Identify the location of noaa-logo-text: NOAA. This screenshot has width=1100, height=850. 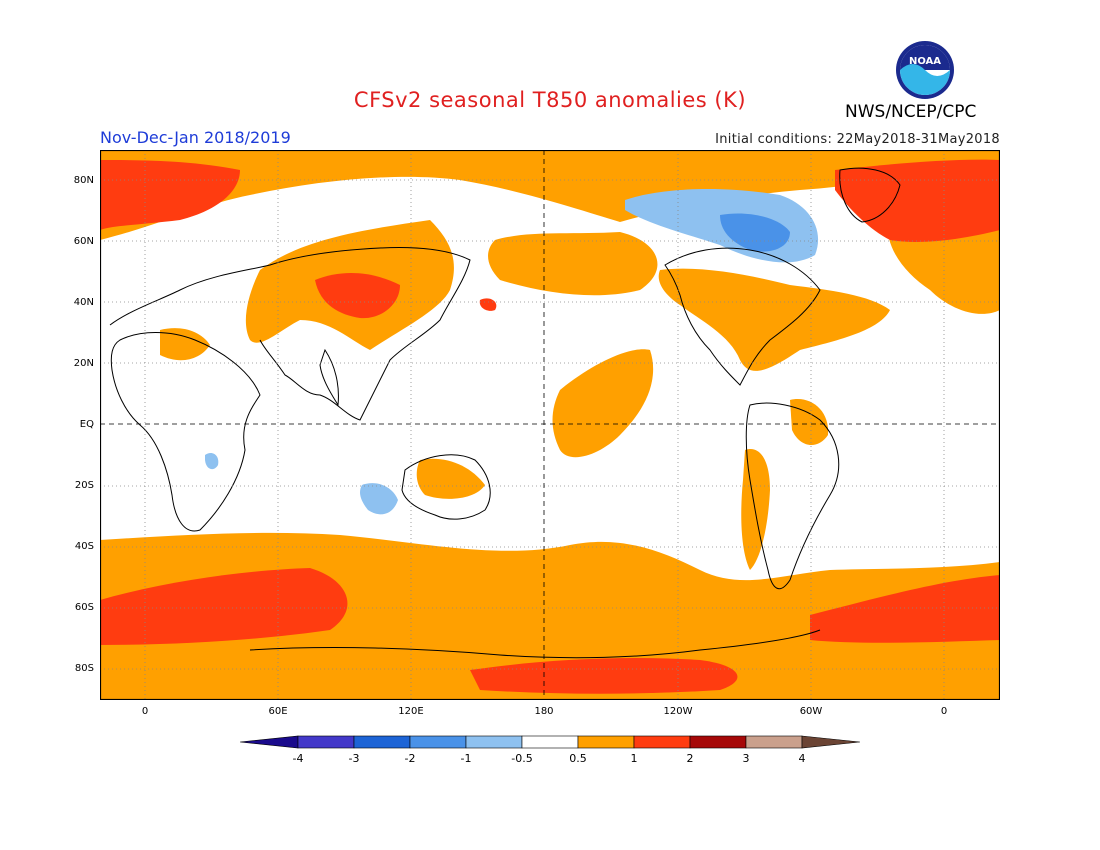
(925, 61).